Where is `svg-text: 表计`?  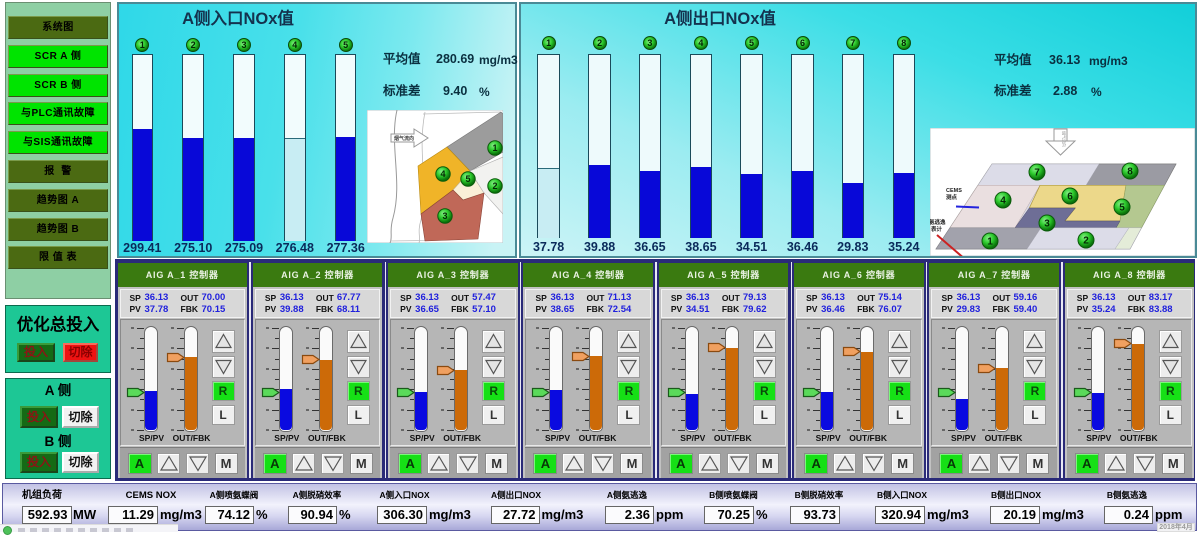
svg-text: 表计 is located at coordinates (936, 229).